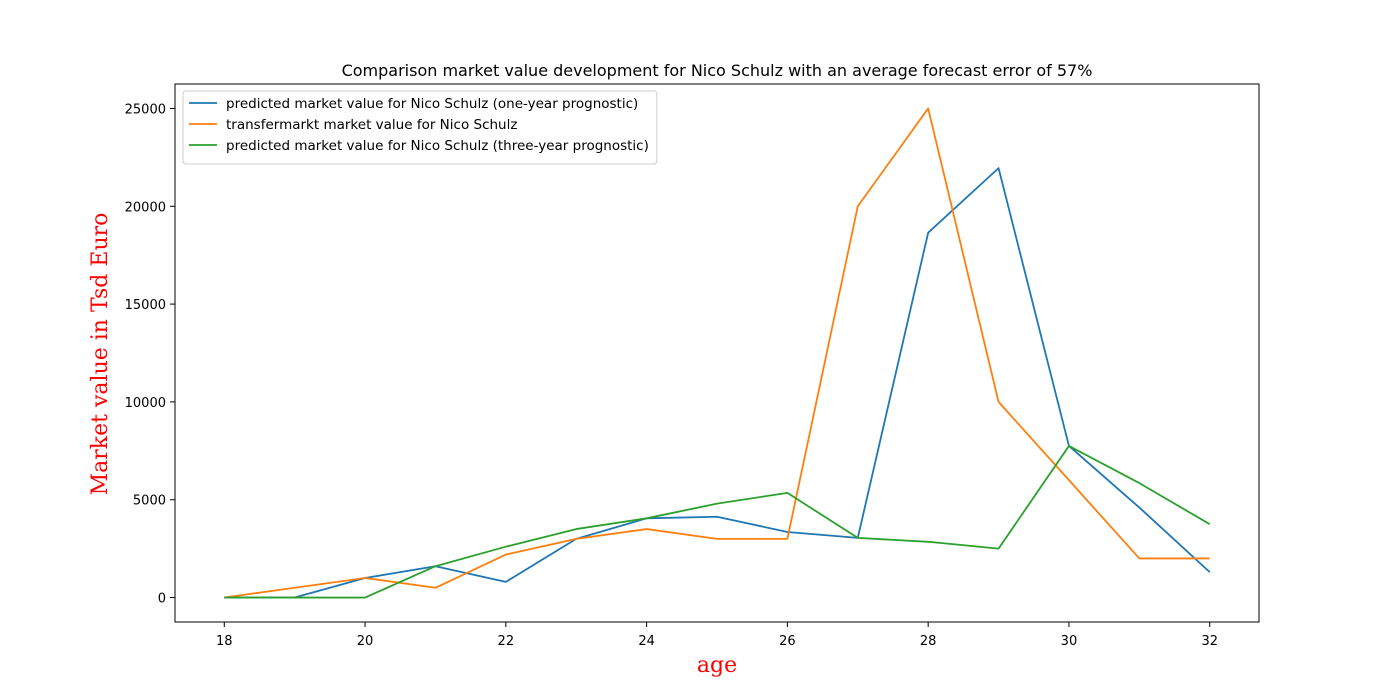 The image size is (1400, 700). Describe the element at coordinates (145, 109) in the screenshot. I see `y-tick-label: 25000` at that location.